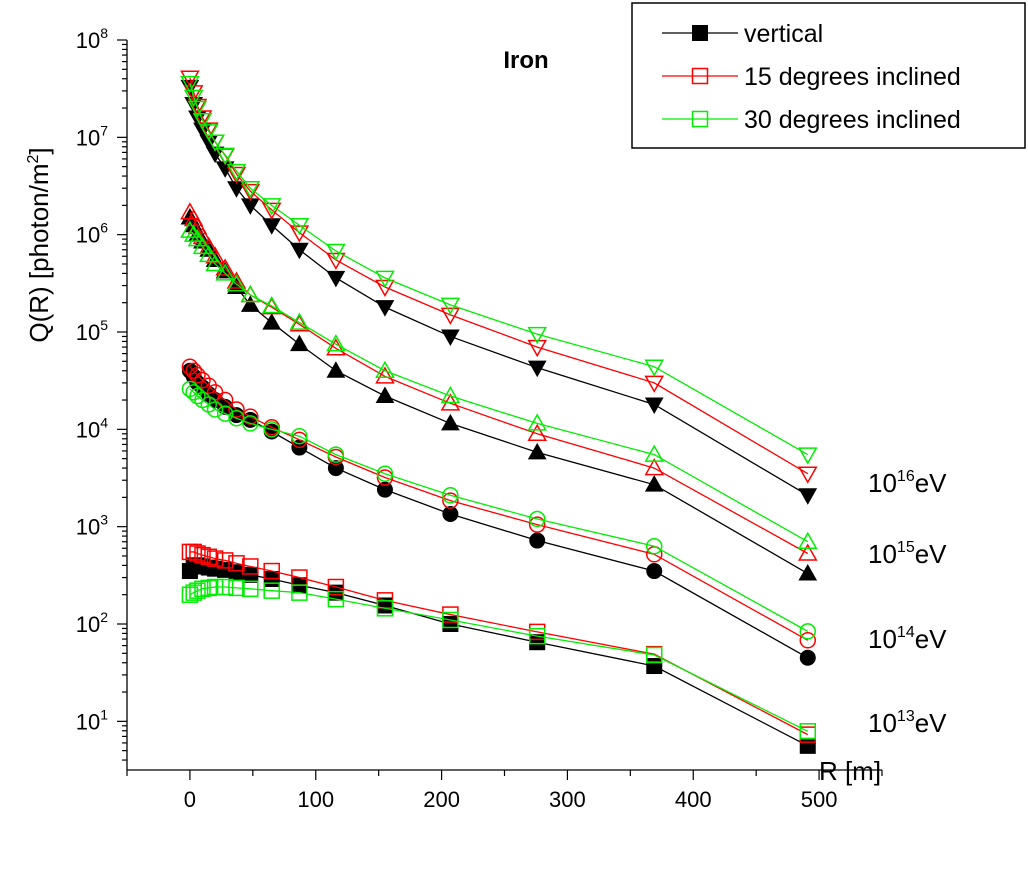  I want to click on legend-label: vertical, so click(783, 34).